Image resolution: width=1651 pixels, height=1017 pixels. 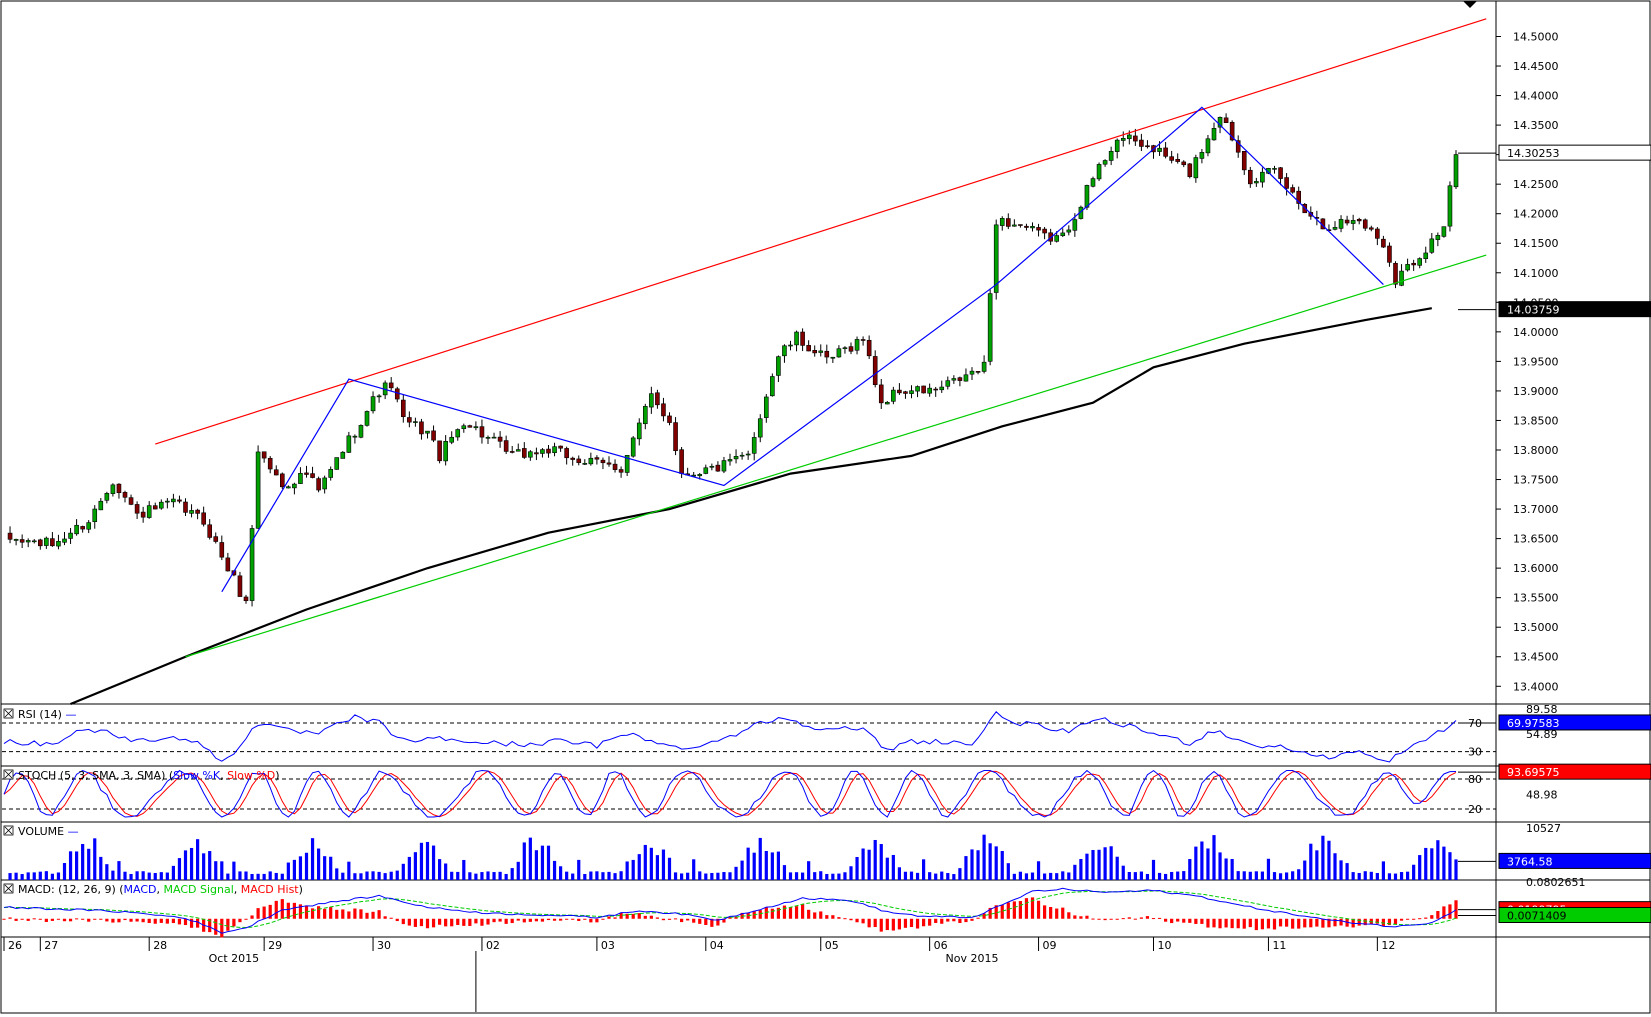 I want to click on rsi-title-part: —, so click(x=70, y=714).